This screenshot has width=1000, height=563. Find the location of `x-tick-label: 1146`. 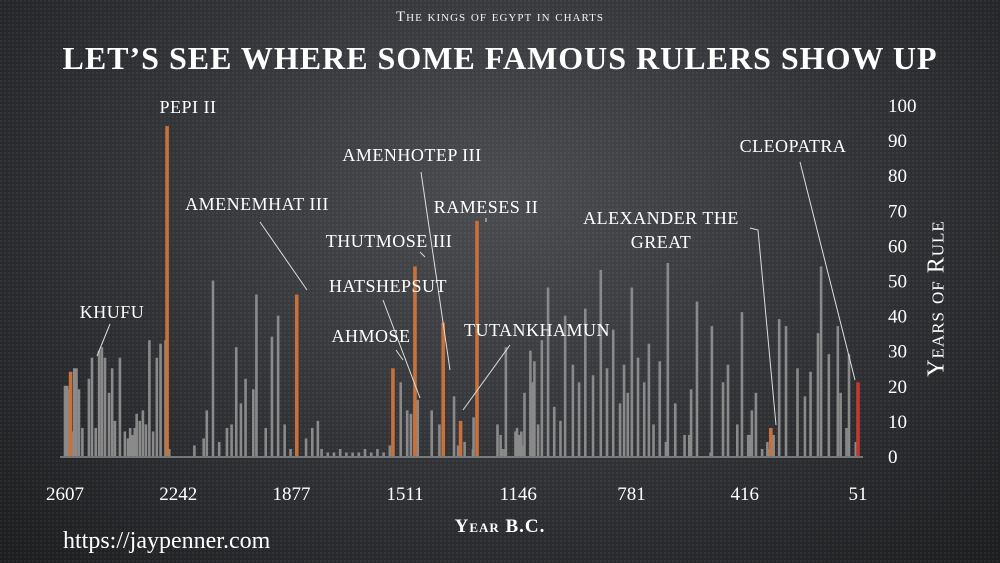

x-tick-label: 1146 is located at coordinates (518, 494).